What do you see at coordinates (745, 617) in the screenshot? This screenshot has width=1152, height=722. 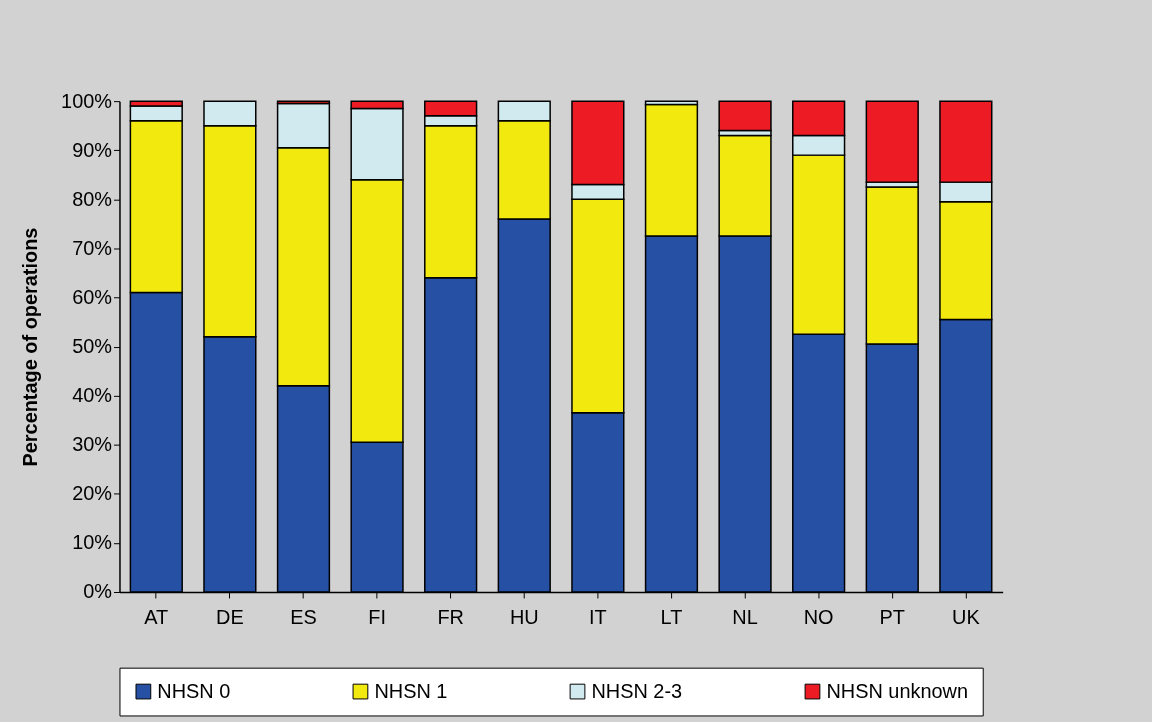 I see `x-tick-label: NL` at bounding box center [745, 617].